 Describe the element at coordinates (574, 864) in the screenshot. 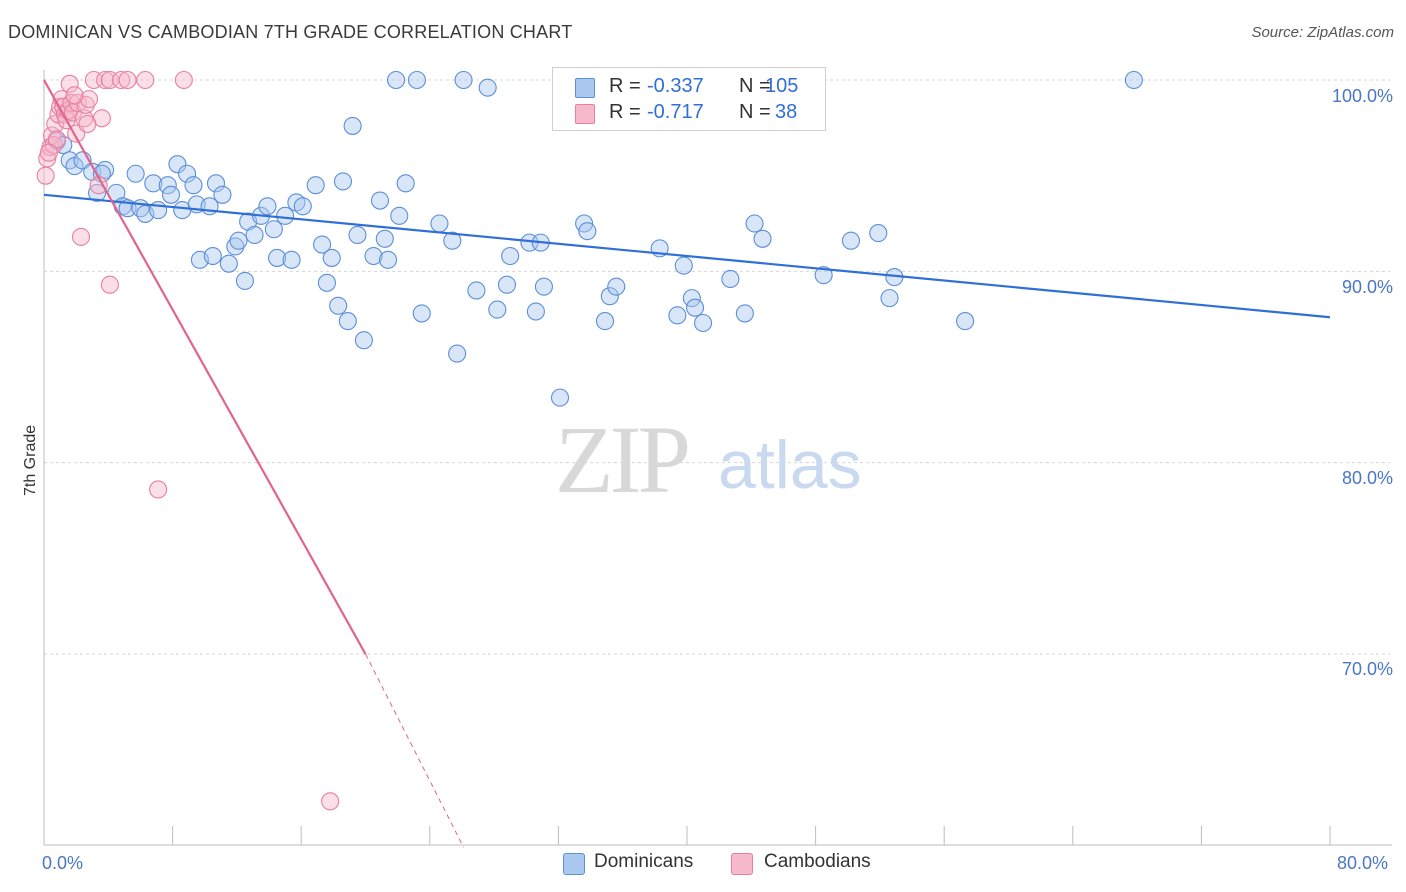

I see `dominican-legend-swatch` at that location.